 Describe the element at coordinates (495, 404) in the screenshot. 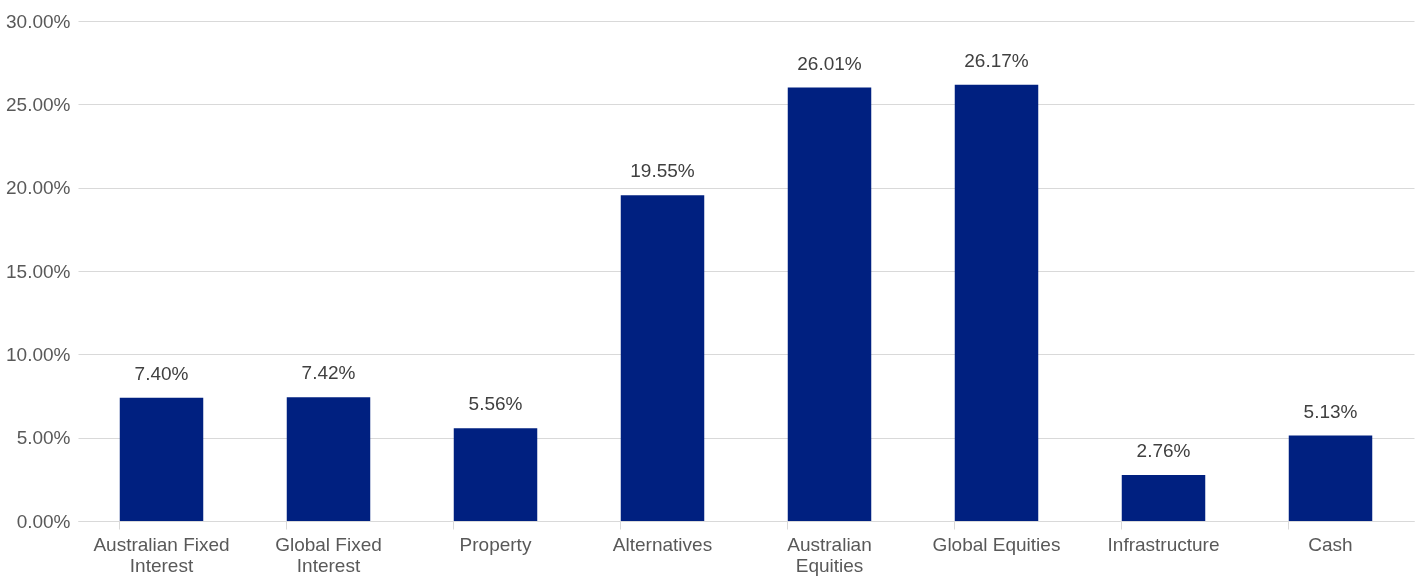

I see `data-label: 5.56%` at that location.